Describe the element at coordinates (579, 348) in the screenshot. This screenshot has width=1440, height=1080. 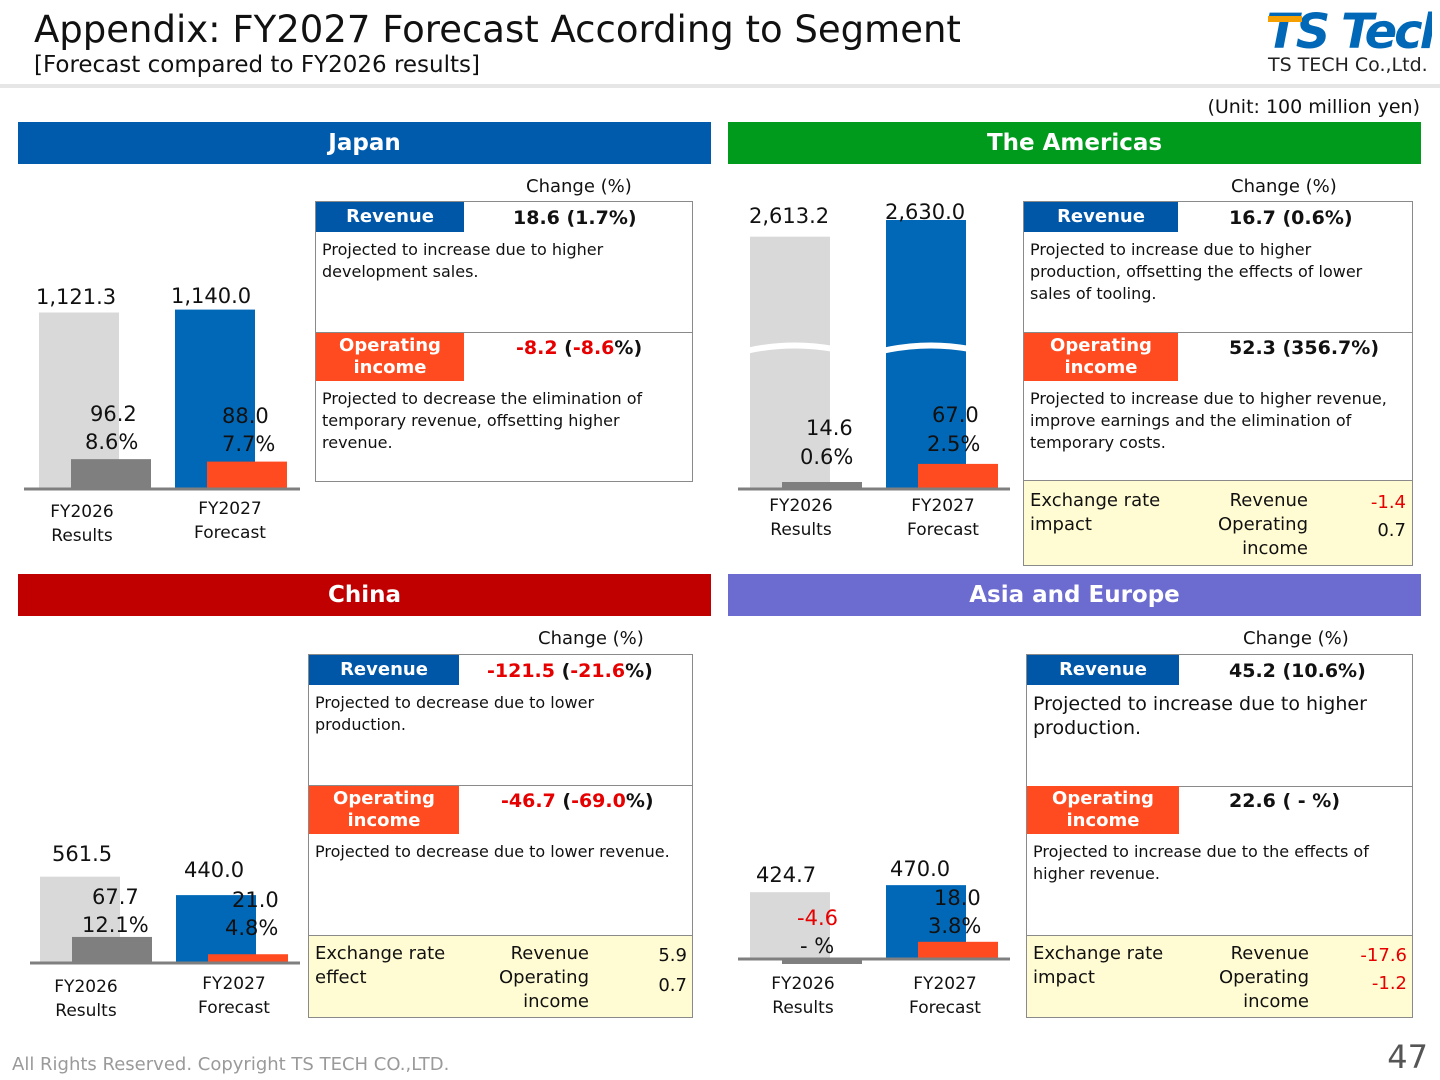
I see `japan-op-change: -8.2 (-8.6%)` at that location.